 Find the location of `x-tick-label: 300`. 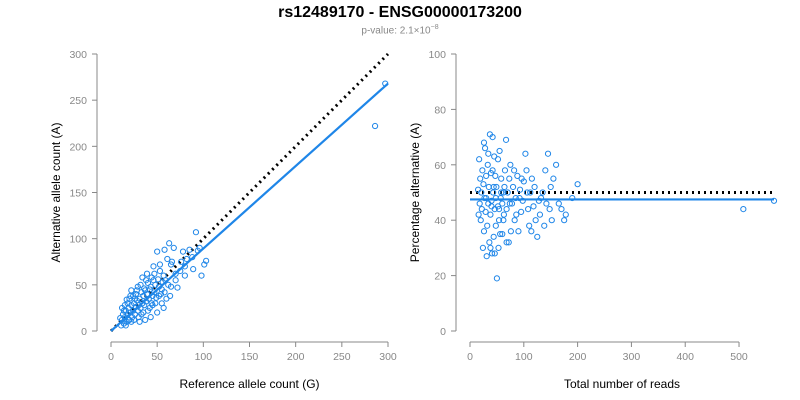

x-tick-label: 300 is located at coordinates (632, 357).